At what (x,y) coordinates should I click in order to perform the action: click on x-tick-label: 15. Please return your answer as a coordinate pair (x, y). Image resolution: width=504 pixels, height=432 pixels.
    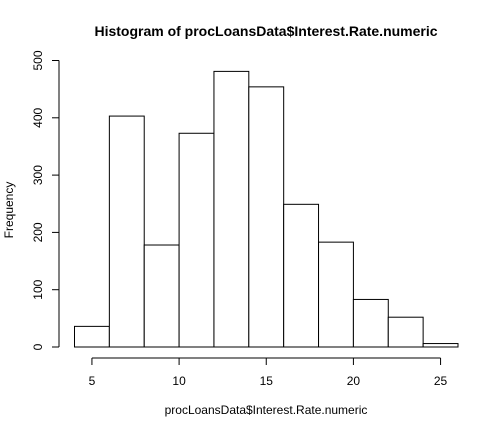
    Looking at the image, I should click on (267, 381).